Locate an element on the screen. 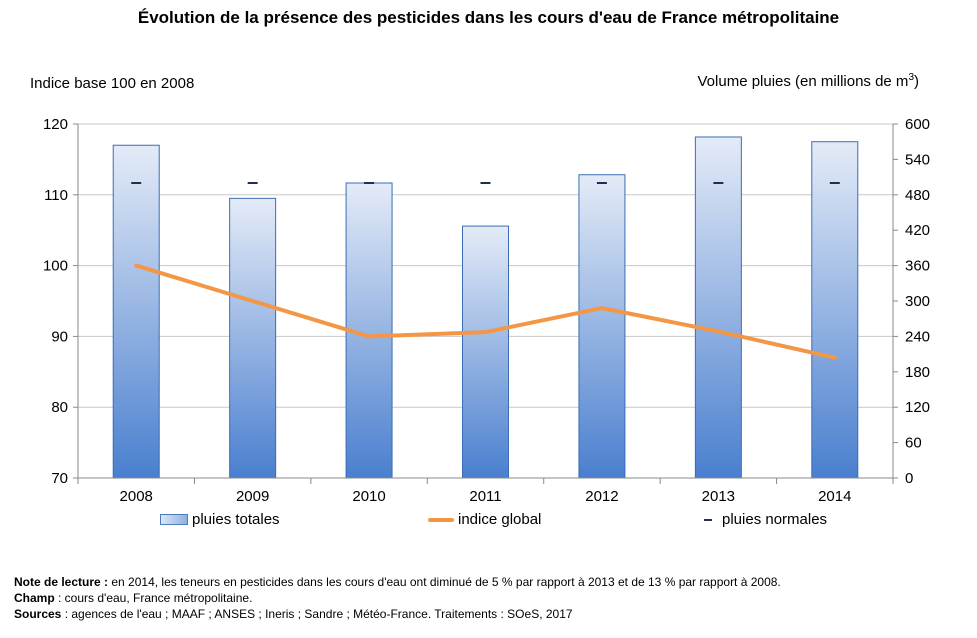  y-left-tick-label: 70 is located at coordinates (59, 478).